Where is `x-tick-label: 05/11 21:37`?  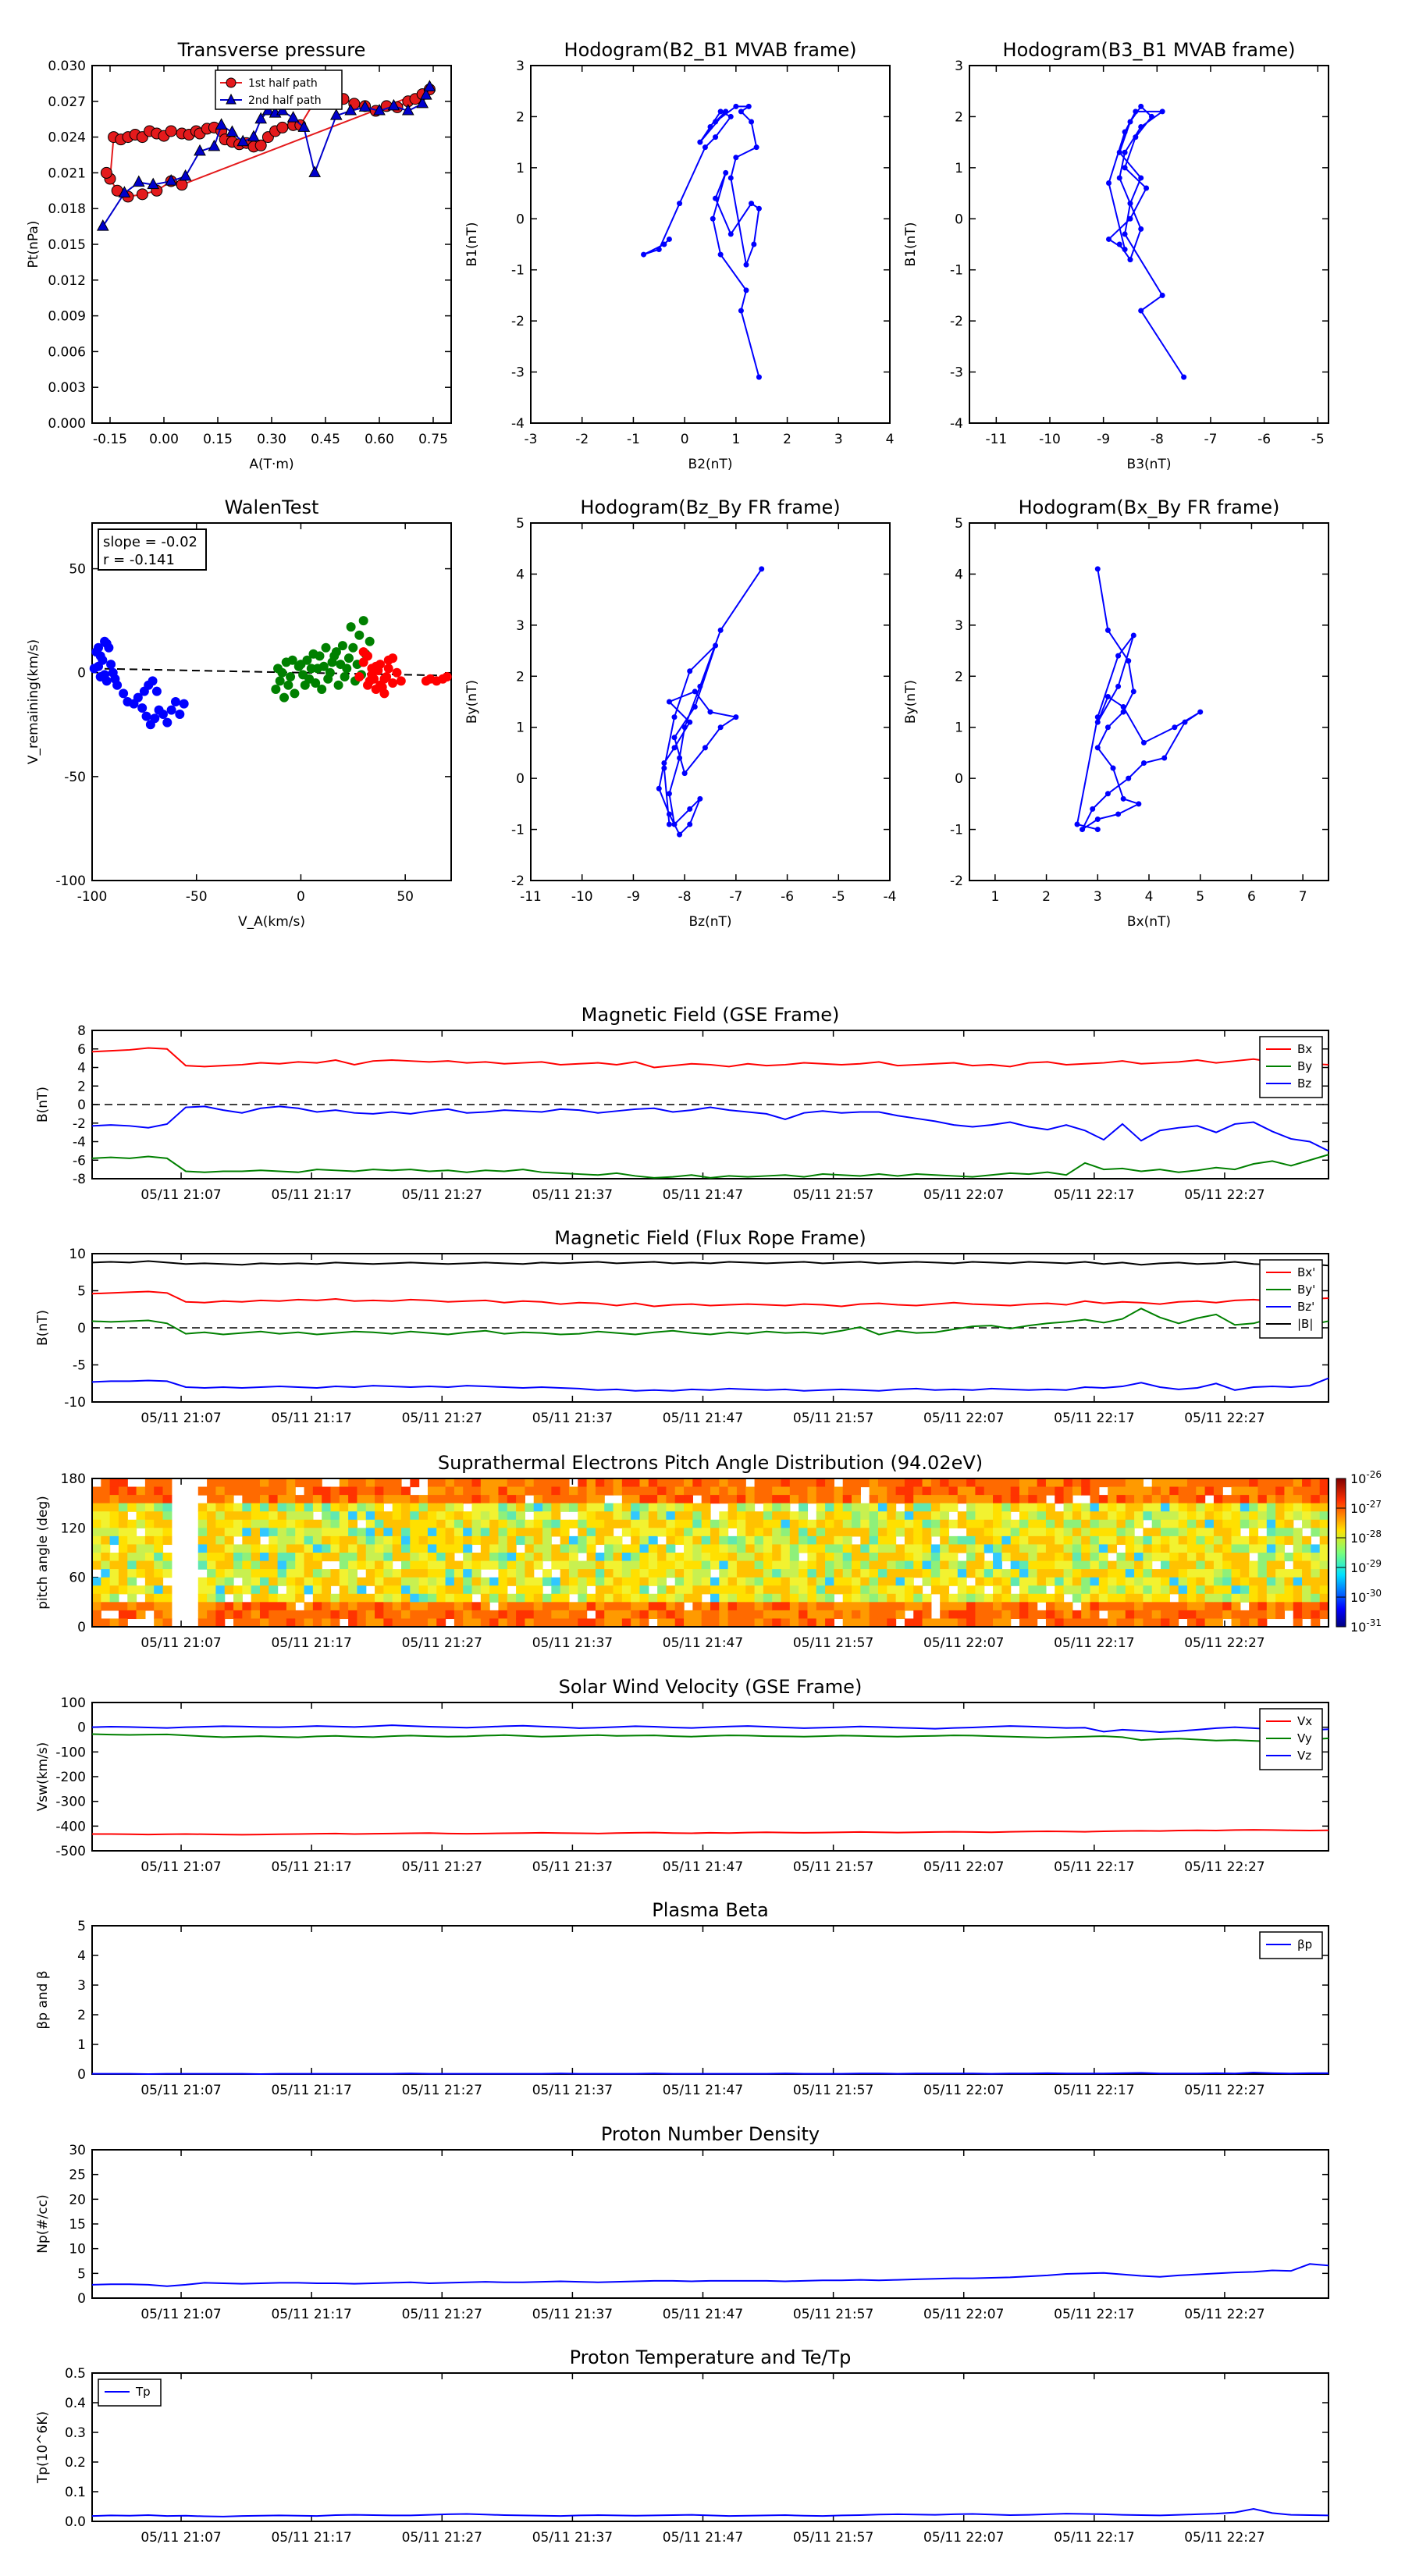
x-tick-label: 05/11 21:37 is located at coordinates (573, 2538).